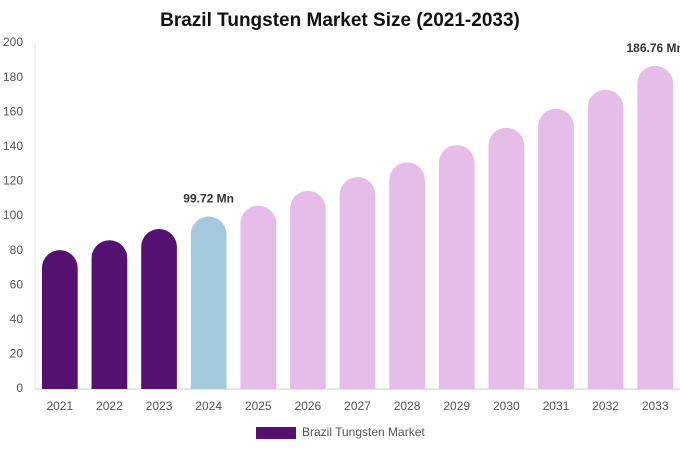 The width and height of the screenshot is (680, 450). I want to click on x-tick-label: 2026, so click(308, 406).